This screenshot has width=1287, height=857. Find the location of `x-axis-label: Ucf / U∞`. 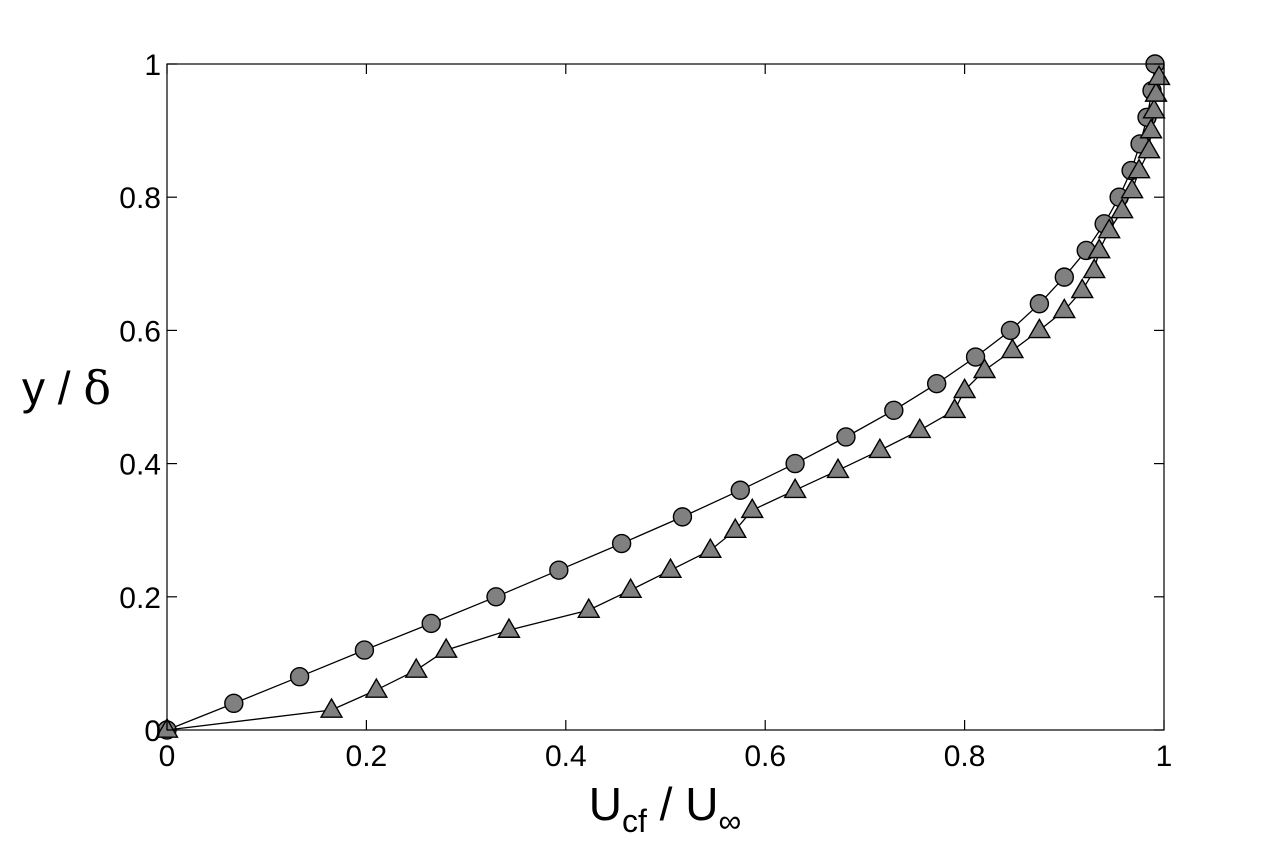

x-axis-label: Ucf / U∞ is located at coordinates (665, 808).